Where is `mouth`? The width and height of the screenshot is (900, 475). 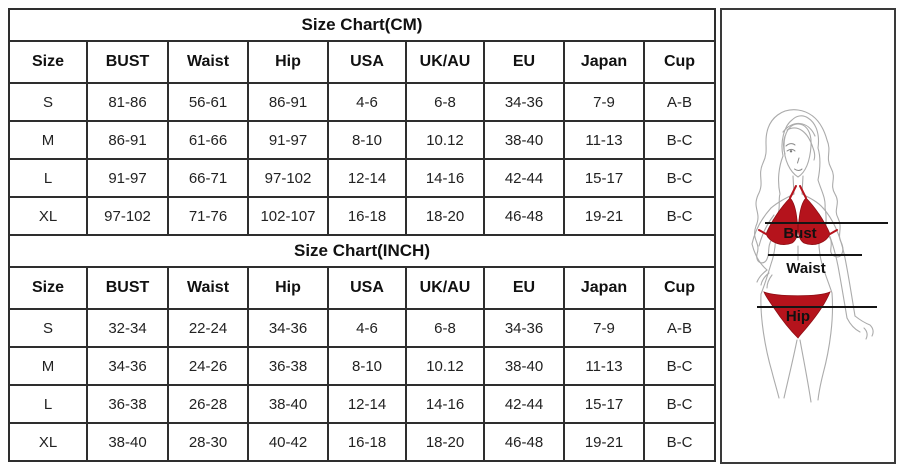
mouth is located at coordinates (798, 169).